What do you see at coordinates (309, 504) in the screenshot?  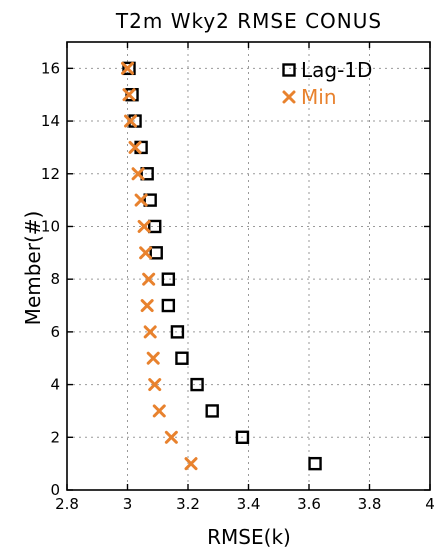 I see `x-tick-label: 3.6` at bounding box center [309, 504].